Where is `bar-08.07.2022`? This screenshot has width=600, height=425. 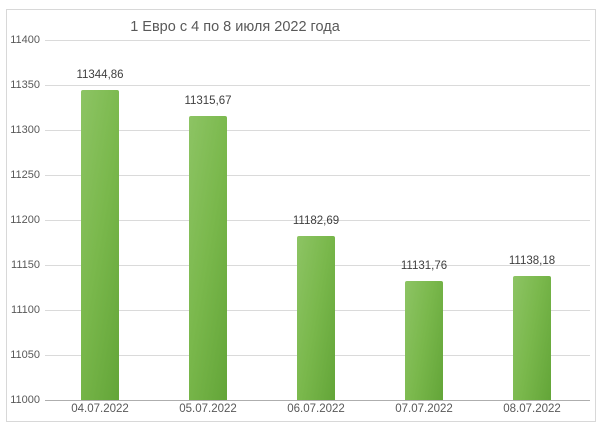 bar-08.07.2022 is located at coordinates (532, 337).